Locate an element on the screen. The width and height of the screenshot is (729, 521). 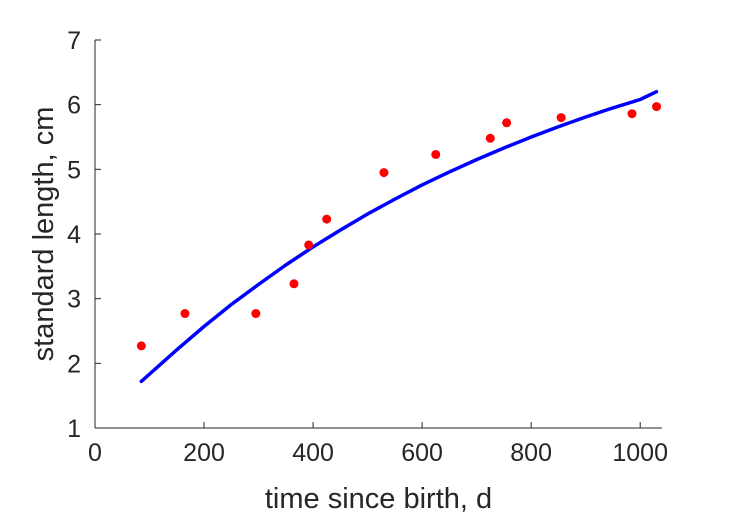
y-tick-label: 6 is located at coordinates (74, 106).